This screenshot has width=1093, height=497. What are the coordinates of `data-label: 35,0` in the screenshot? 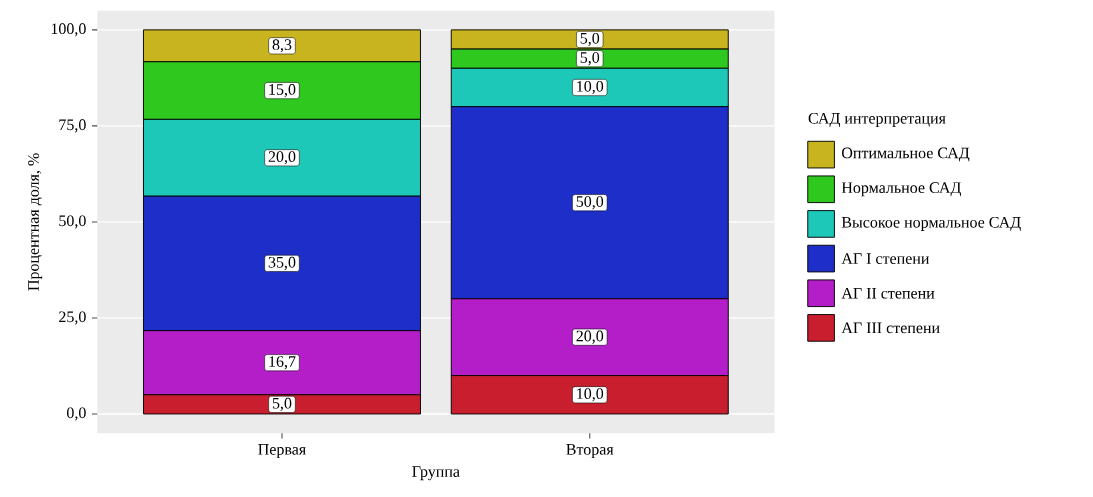 It's located at (282, 263).